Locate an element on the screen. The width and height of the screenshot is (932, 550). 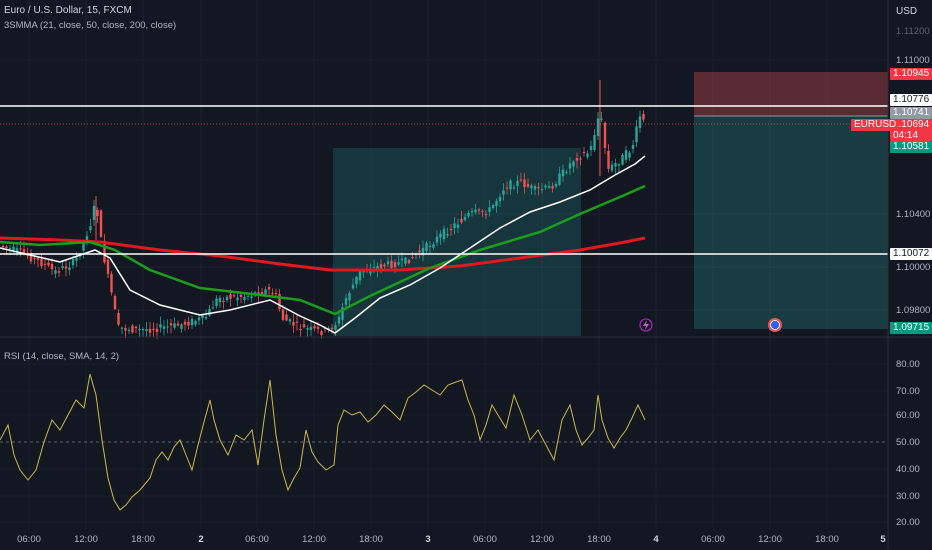
rsi-tick: 80.00 is located at coordinates (908, 364).